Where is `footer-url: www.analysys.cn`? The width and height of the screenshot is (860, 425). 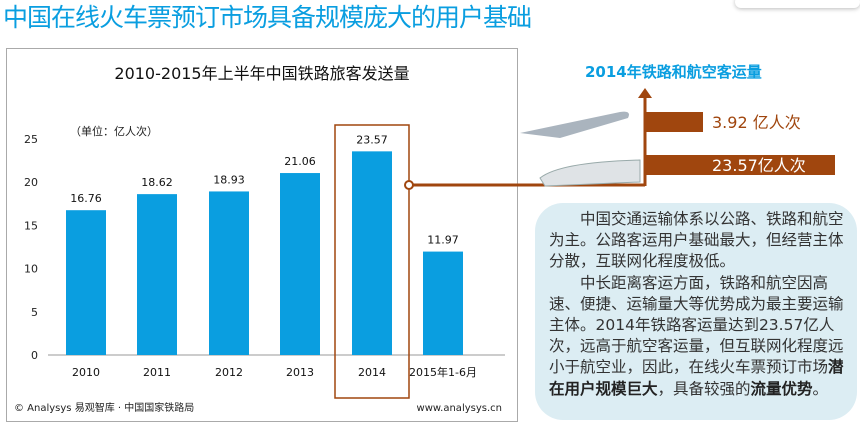 footer-url: www.analysys.cn is located at coordinates (459, 408).